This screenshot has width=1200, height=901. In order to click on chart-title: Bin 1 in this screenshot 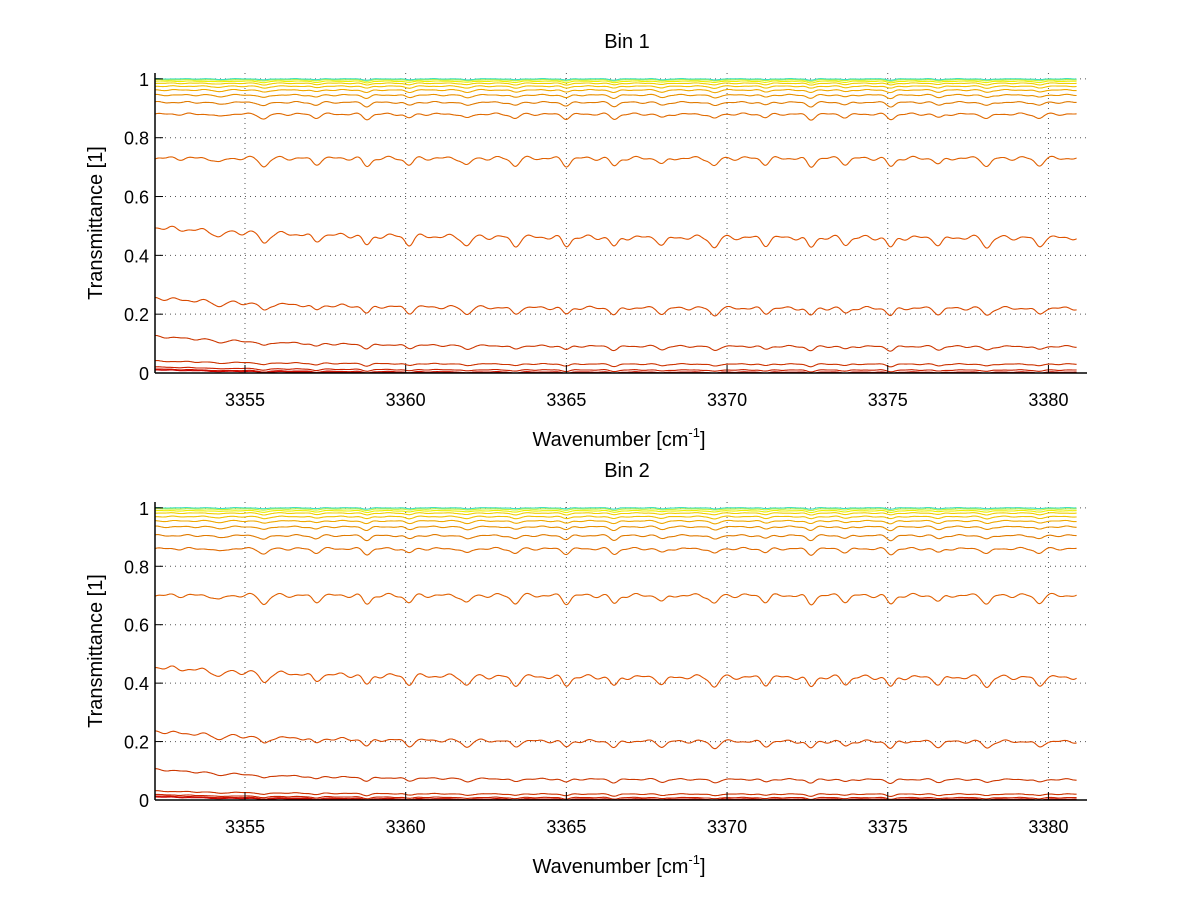, I will do `click(627, 42)`.